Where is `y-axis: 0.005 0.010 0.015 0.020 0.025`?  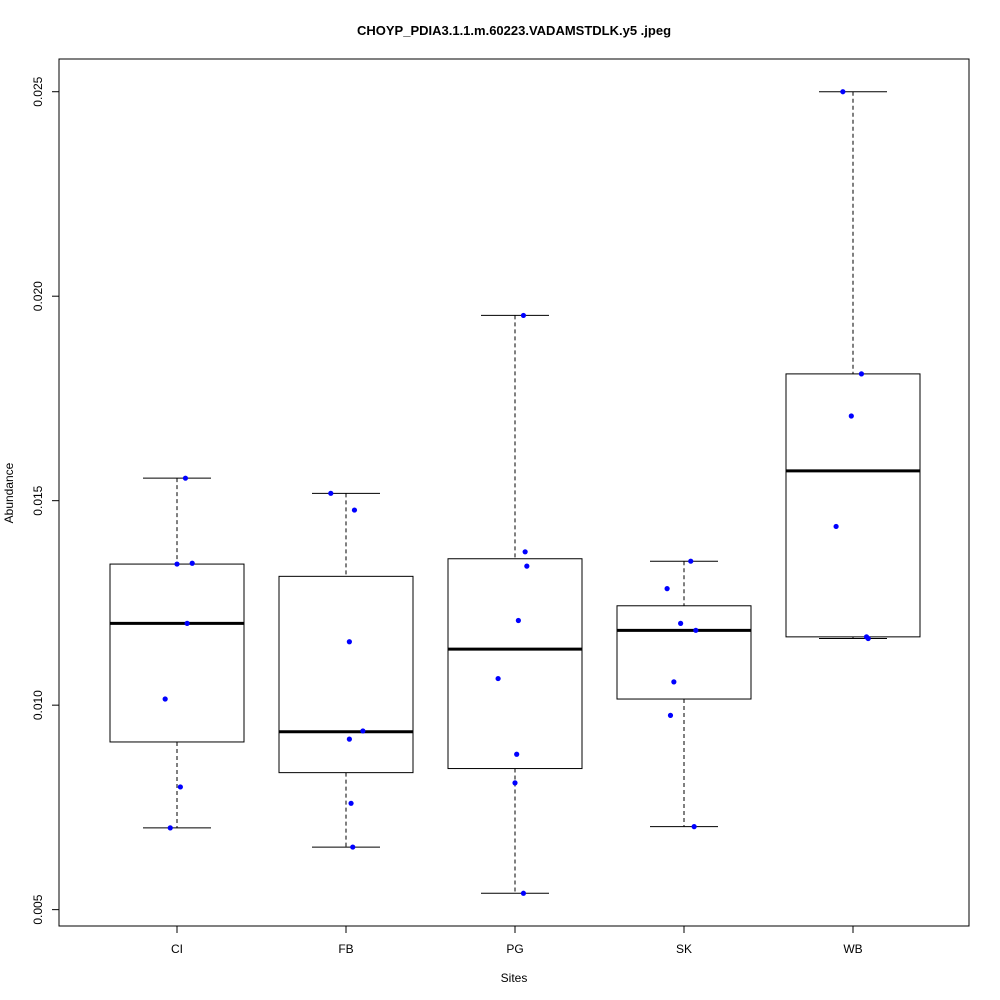
y-axis: 0.005 0.010 0.015 0.020 0.025 is located at coordinates (45, 500).